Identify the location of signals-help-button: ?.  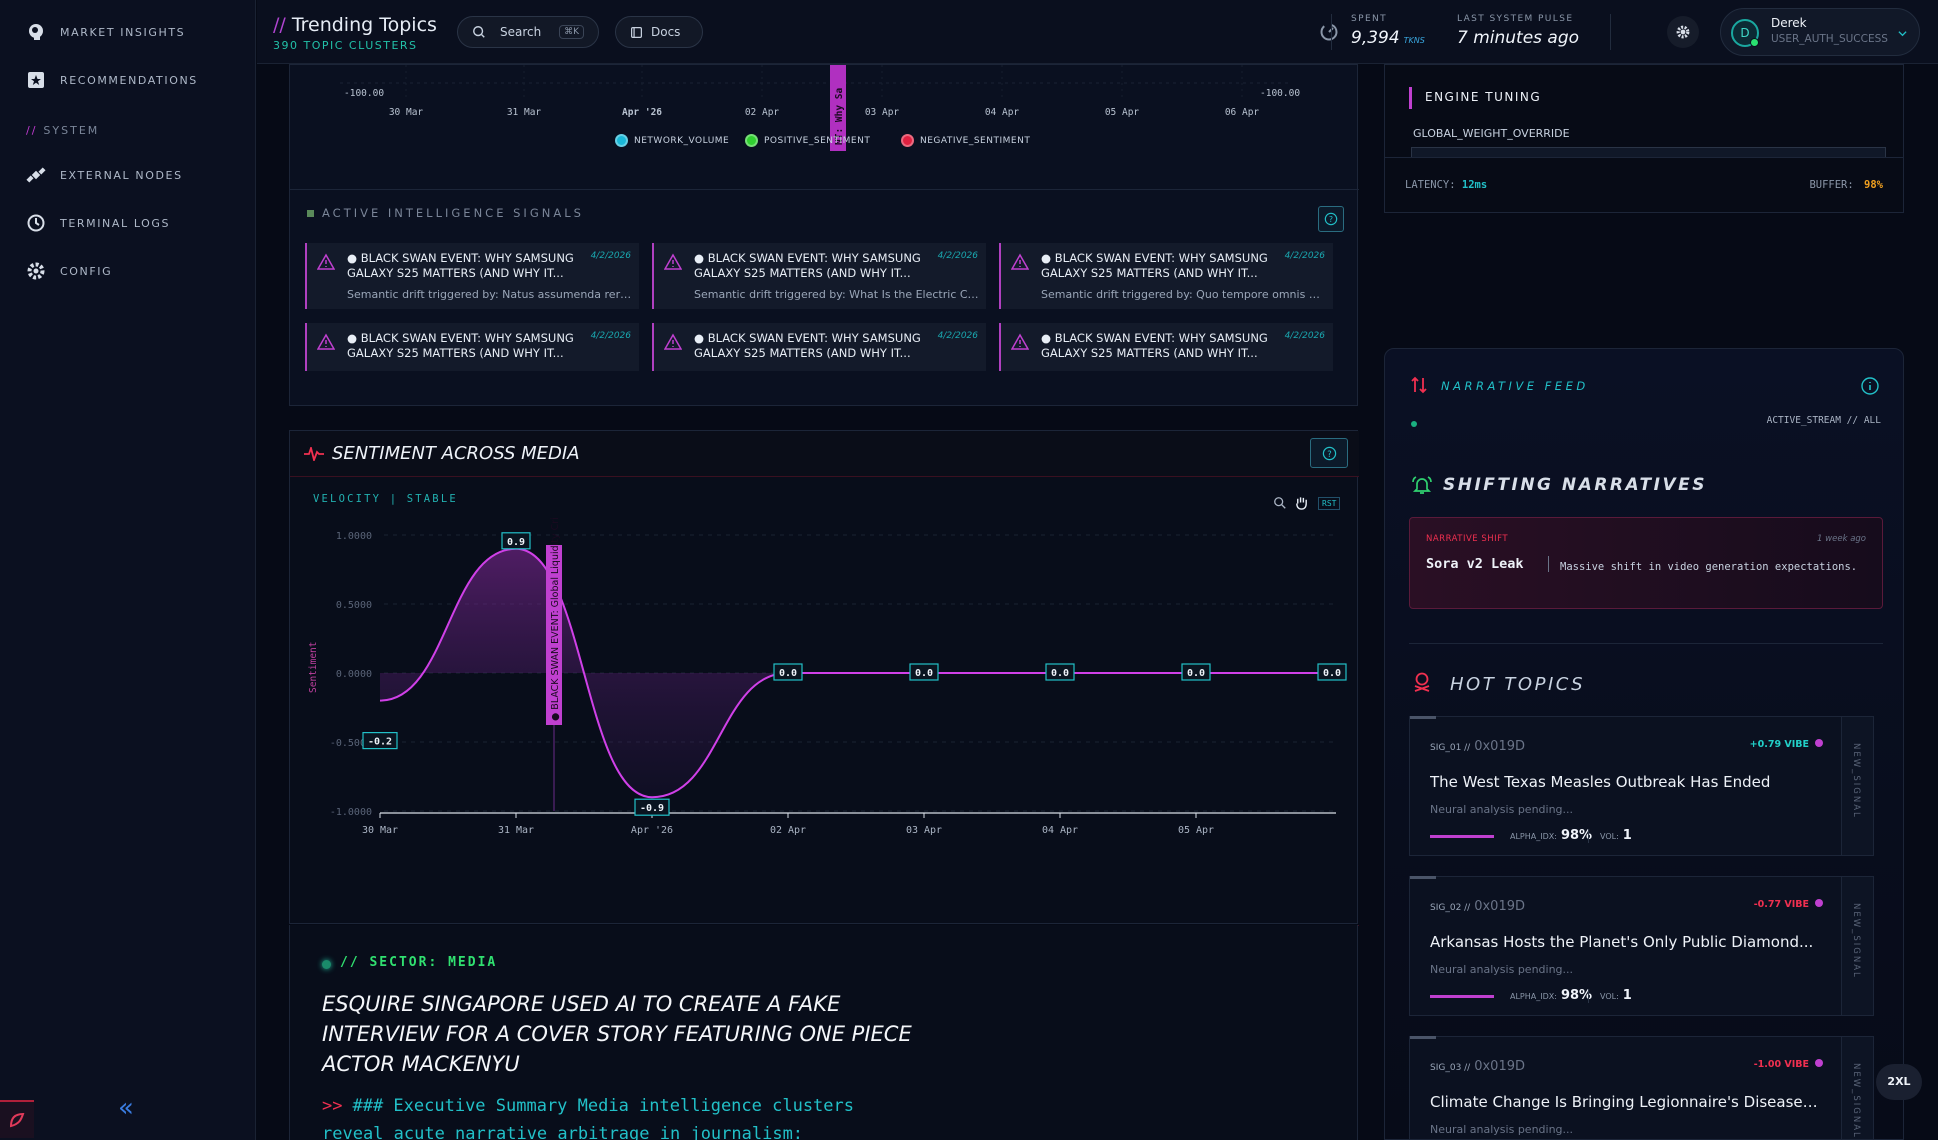
(1331, 219).